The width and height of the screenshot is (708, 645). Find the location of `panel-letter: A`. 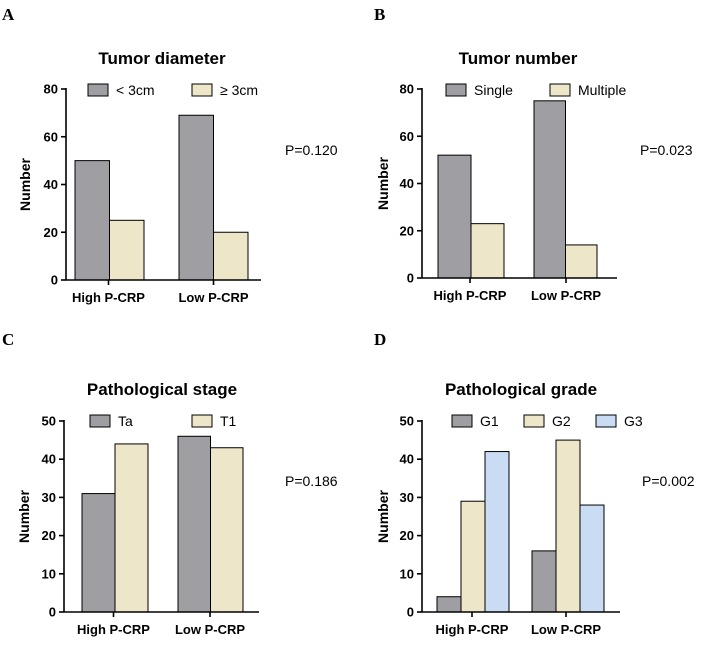

panel-letter: A is located at coordinates (8, 14).